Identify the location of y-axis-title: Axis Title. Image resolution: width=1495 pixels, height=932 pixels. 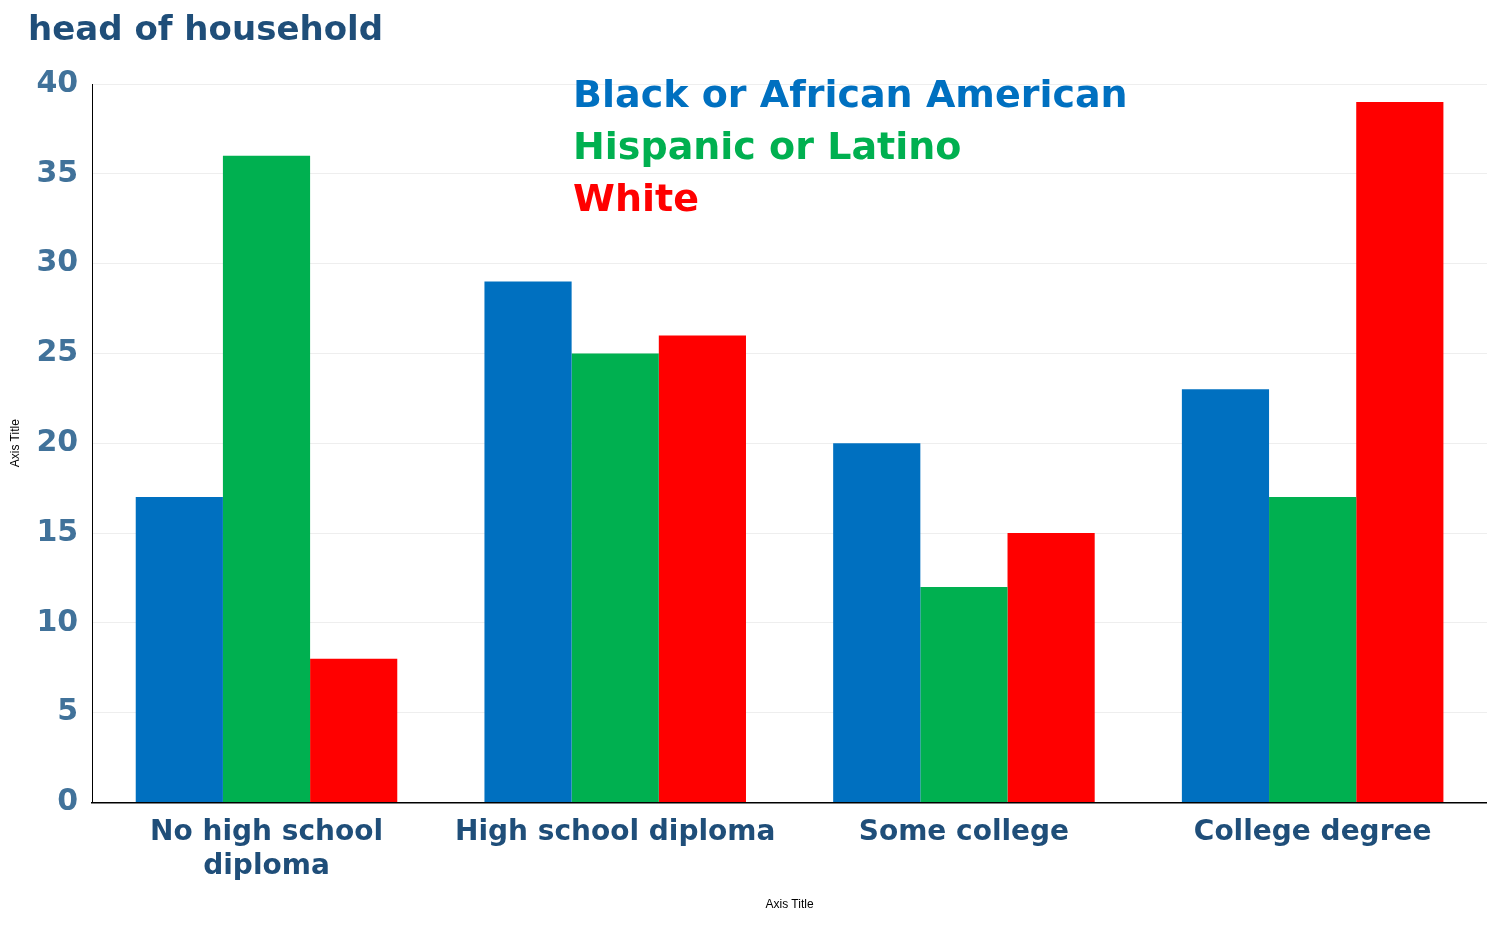
(14, 443).